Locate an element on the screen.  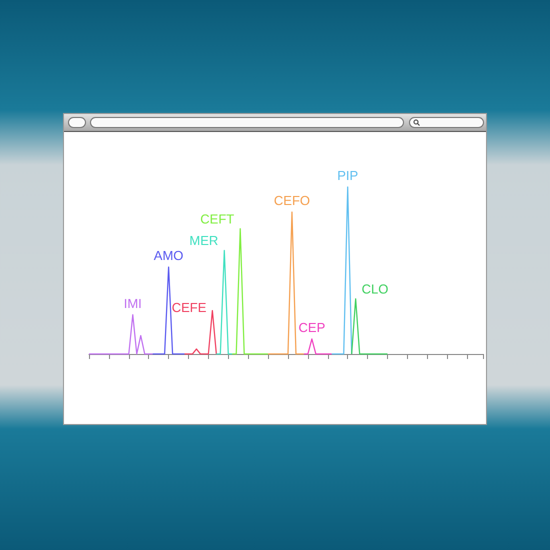
series-label: CEP is located at coordinates (312, 327).